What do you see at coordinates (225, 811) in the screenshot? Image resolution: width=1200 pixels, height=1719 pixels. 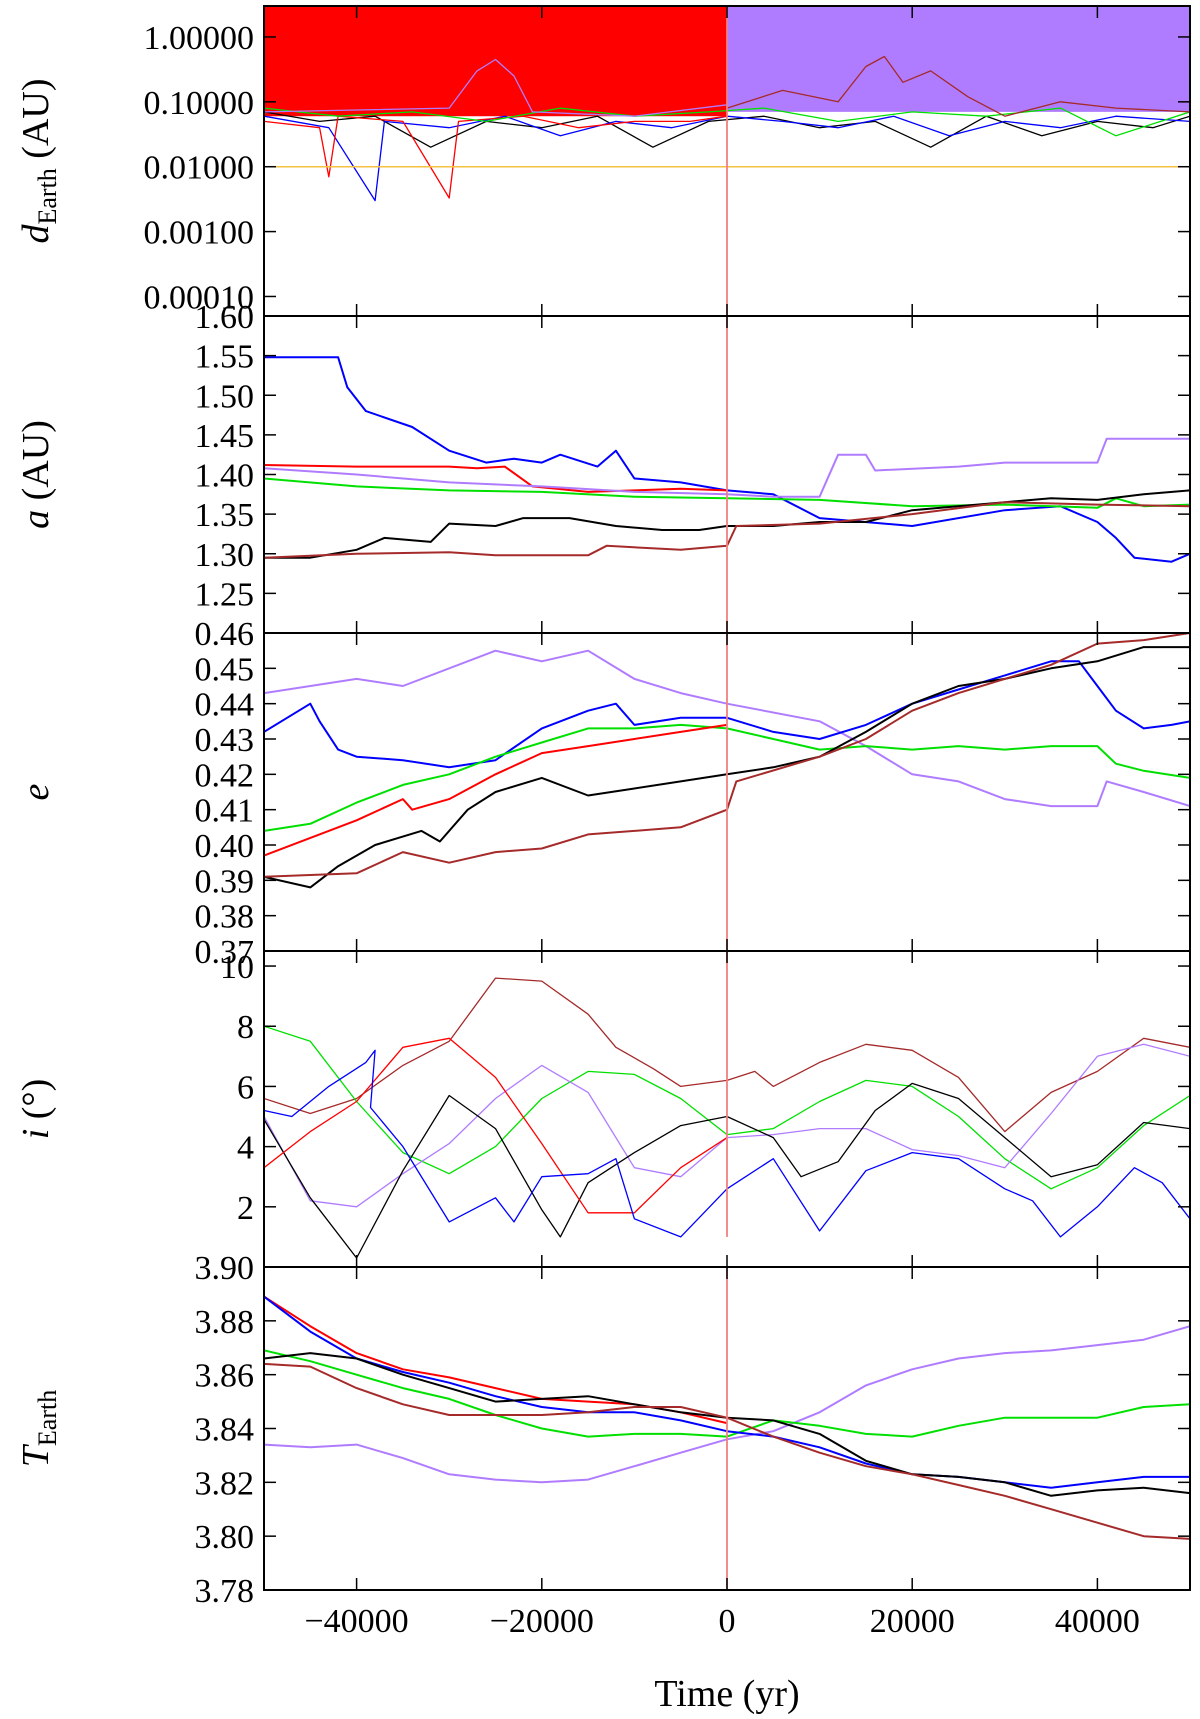 I see `panel-e-ytick-label: 0.41` at bounding box center [225, 811].